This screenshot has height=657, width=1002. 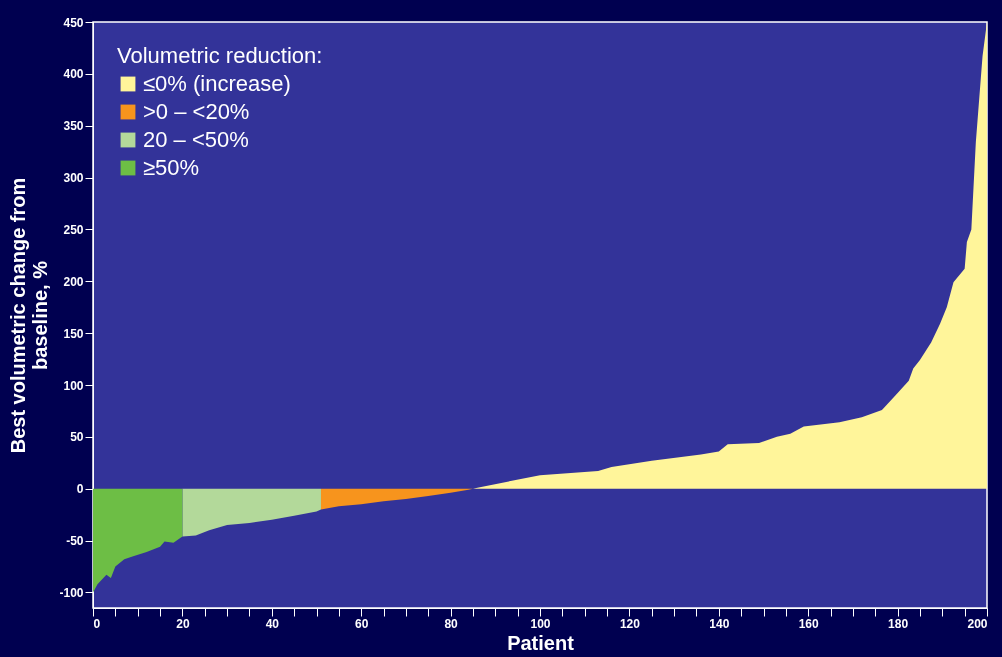 What do you see at coordinates (196, 111) in the screenshot?
I see `legend-label: >0 – <20%` at bounding box center [196, 111].